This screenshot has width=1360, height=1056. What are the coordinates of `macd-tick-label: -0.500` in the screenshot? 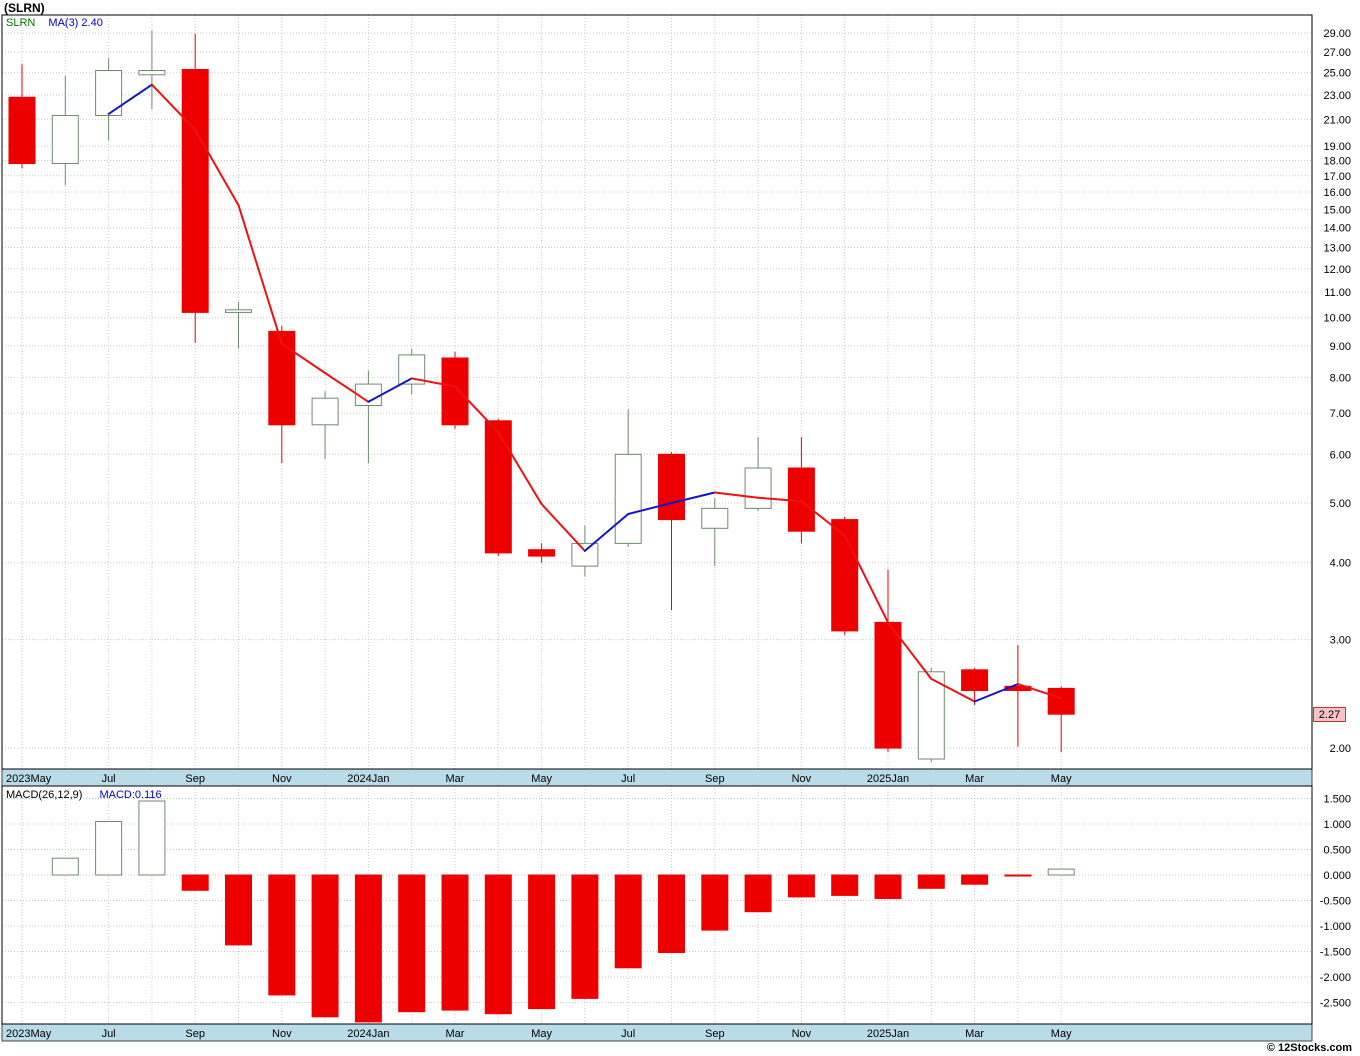 It's located at (1335, 902).